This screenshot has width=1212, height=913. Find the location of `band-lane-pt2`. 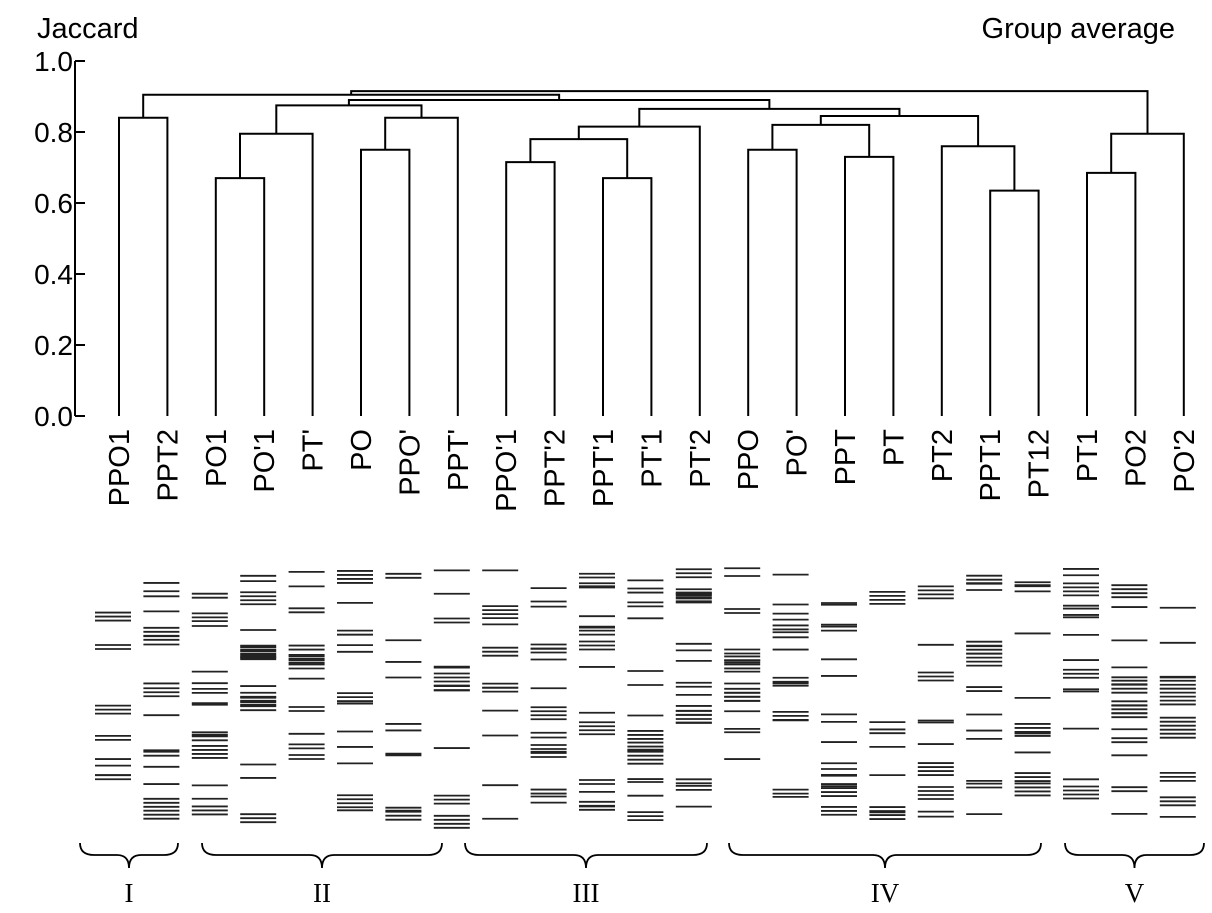

band-lane-pt2 is located at coordinates (935, 701).